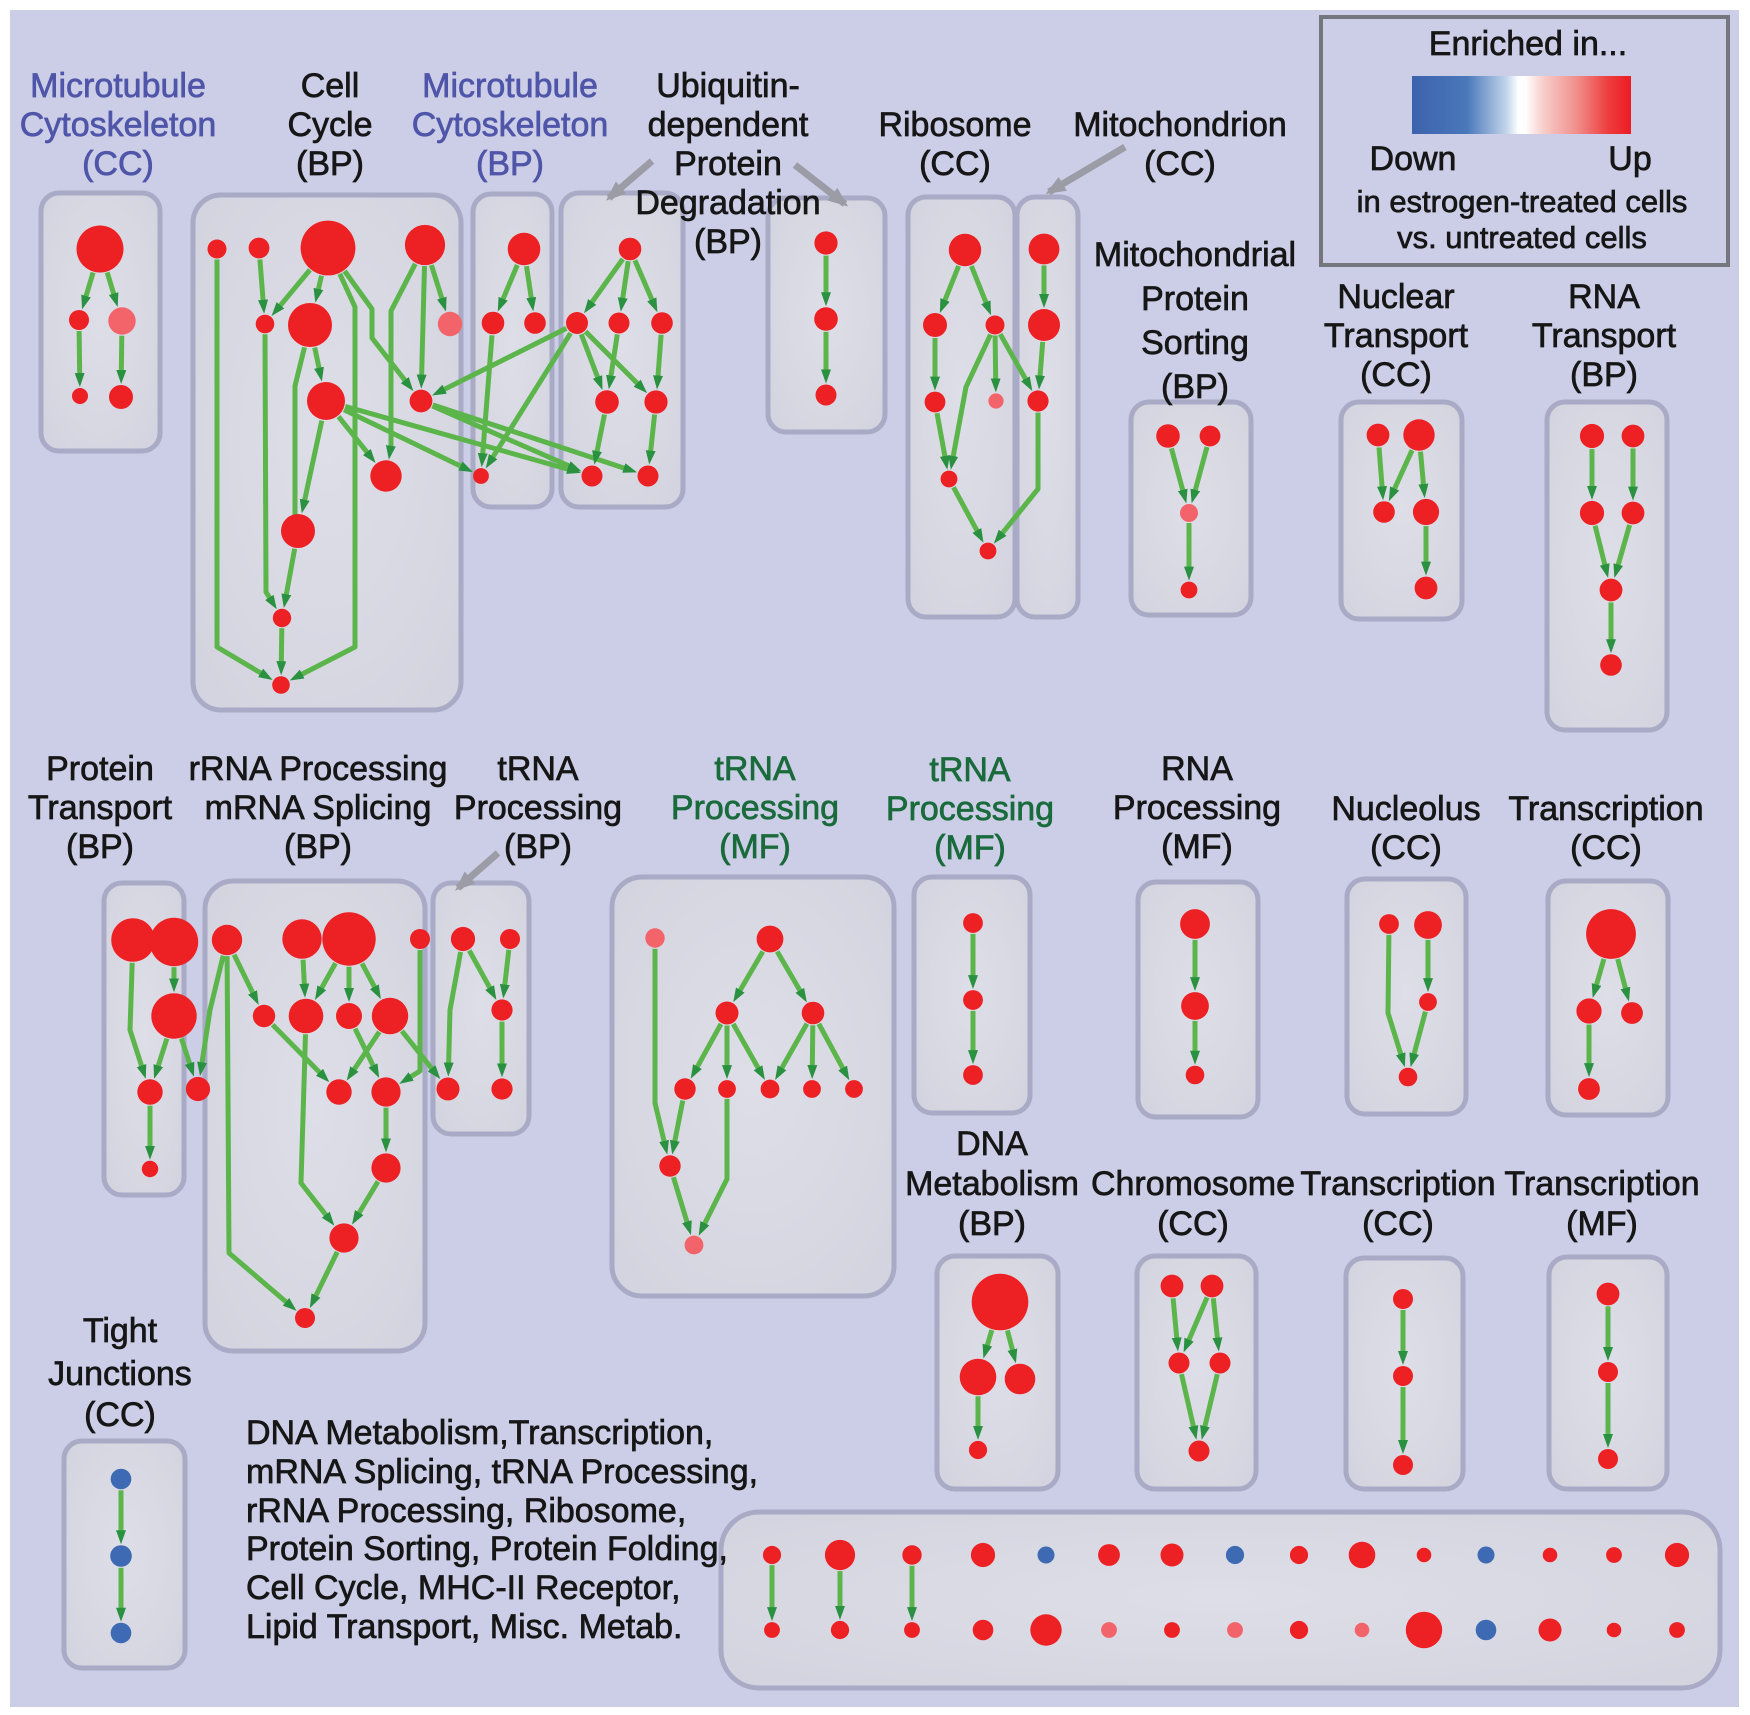 Image resolution: width=1750 pixels, height=1715 pixels. Describe the element at coordinates (466, 1511) in the screenshot. I see `svg-text: rRNA Processing, Ribosome,` at that location.